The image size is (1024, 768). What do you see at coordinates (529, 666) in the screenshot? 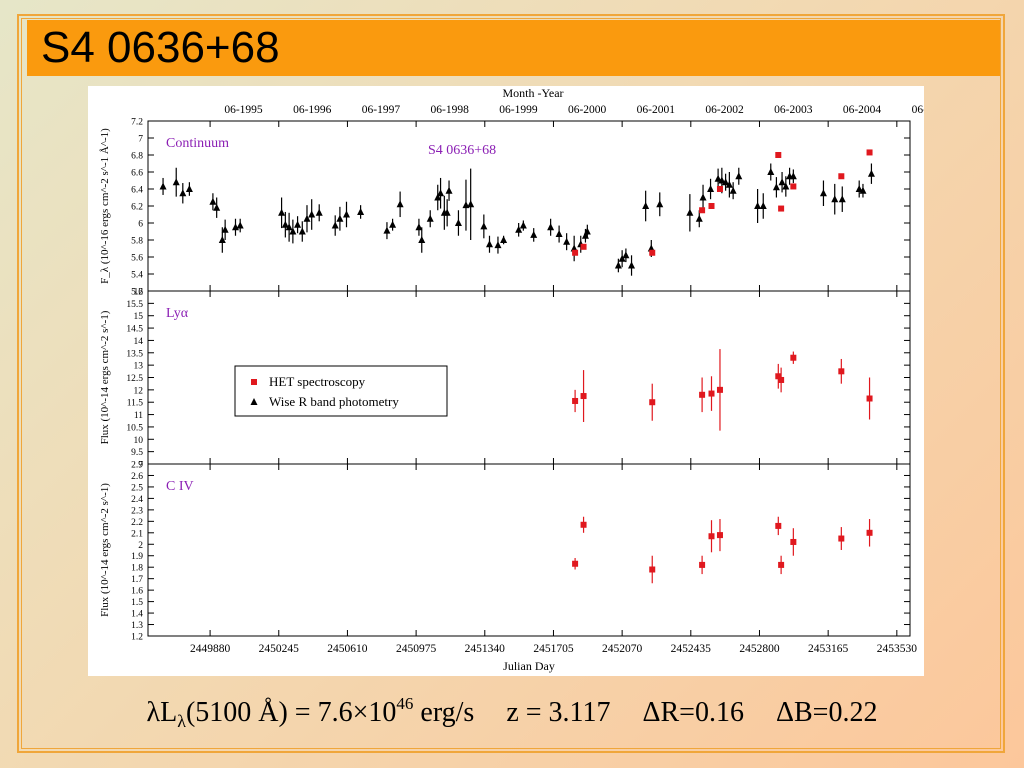
I see `x-axis-label: Julian Day` at bounding box center [529, 666].